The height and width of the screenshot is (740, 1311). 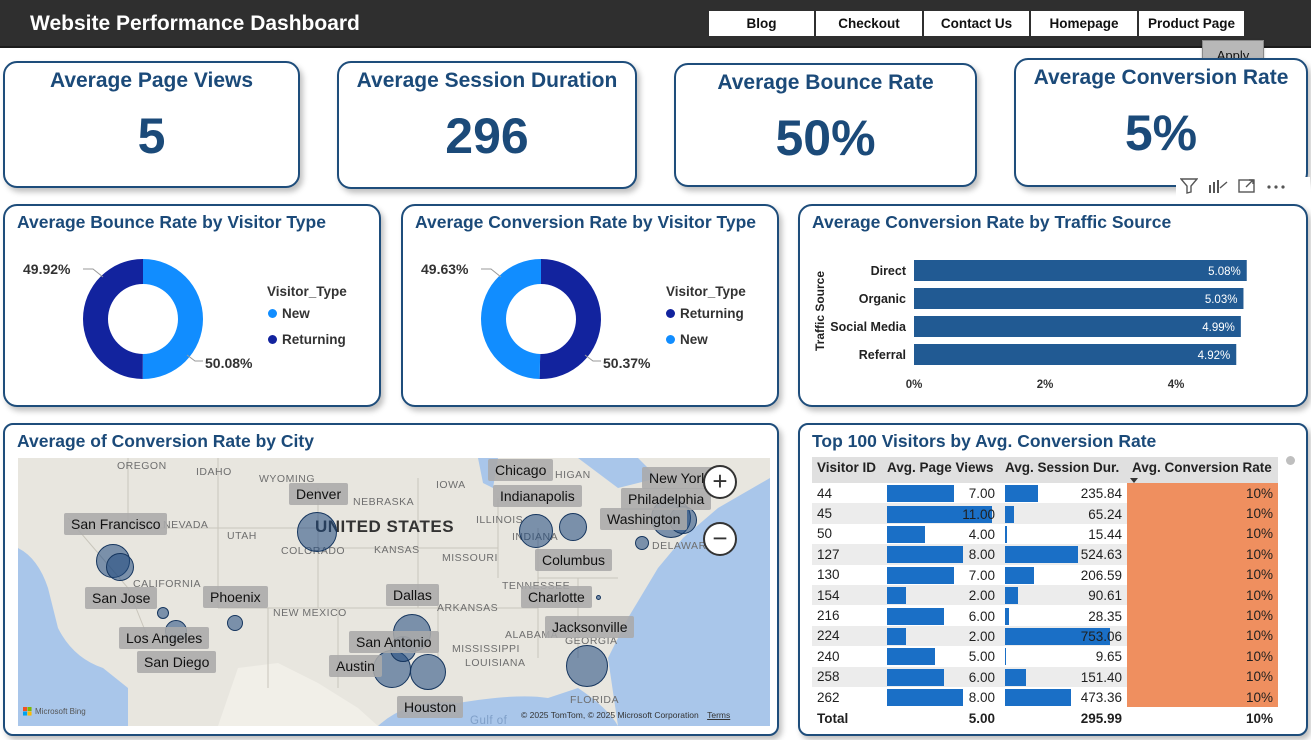 I want to click on kpi-value: 5%, so click(x=1161, y=133).